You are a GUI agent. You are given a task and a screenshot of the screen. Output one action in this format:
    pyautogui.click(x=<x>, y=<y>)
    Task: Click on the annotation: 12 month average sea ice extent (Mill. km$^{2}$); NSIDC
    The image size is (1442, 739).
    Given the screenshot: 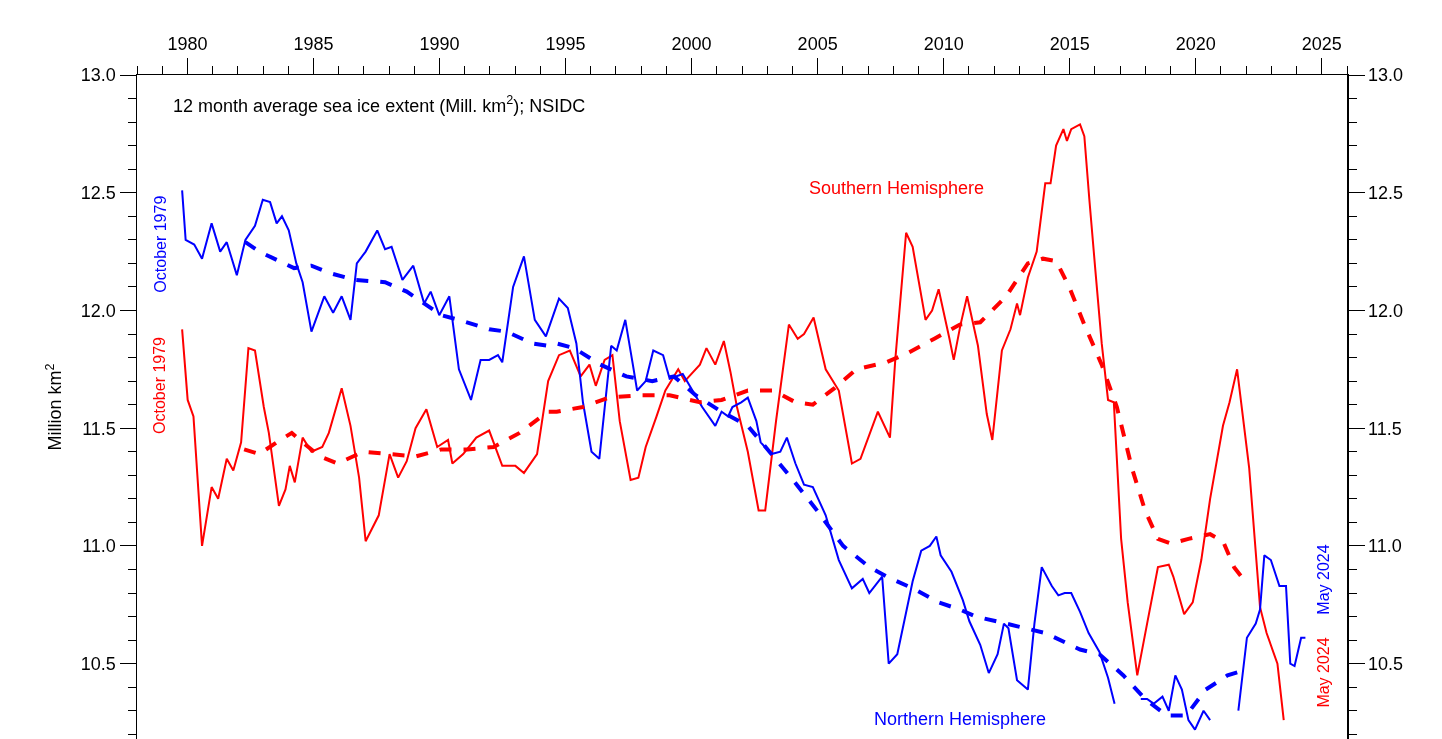 What is the action you would take?
    pyautogui.click(x=379, y=104)
    